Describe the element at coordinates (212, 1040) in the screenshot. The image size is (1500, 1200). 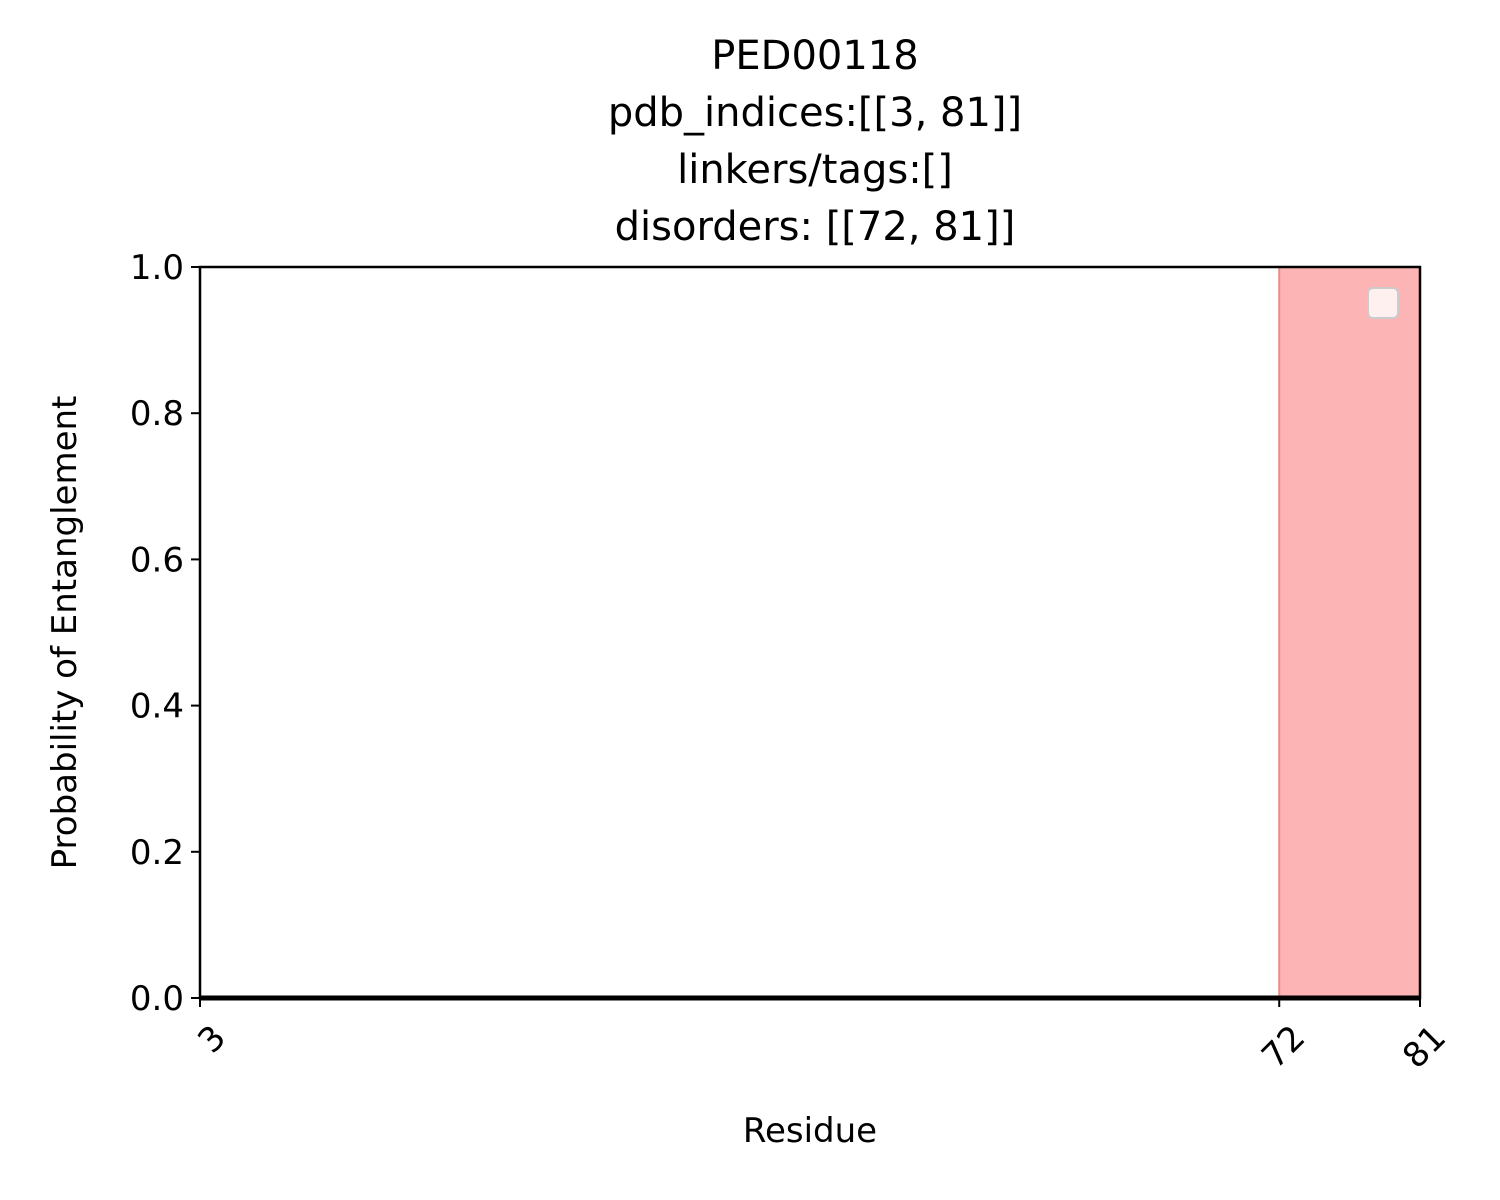
I see `x-tick-label: 3` at that location.